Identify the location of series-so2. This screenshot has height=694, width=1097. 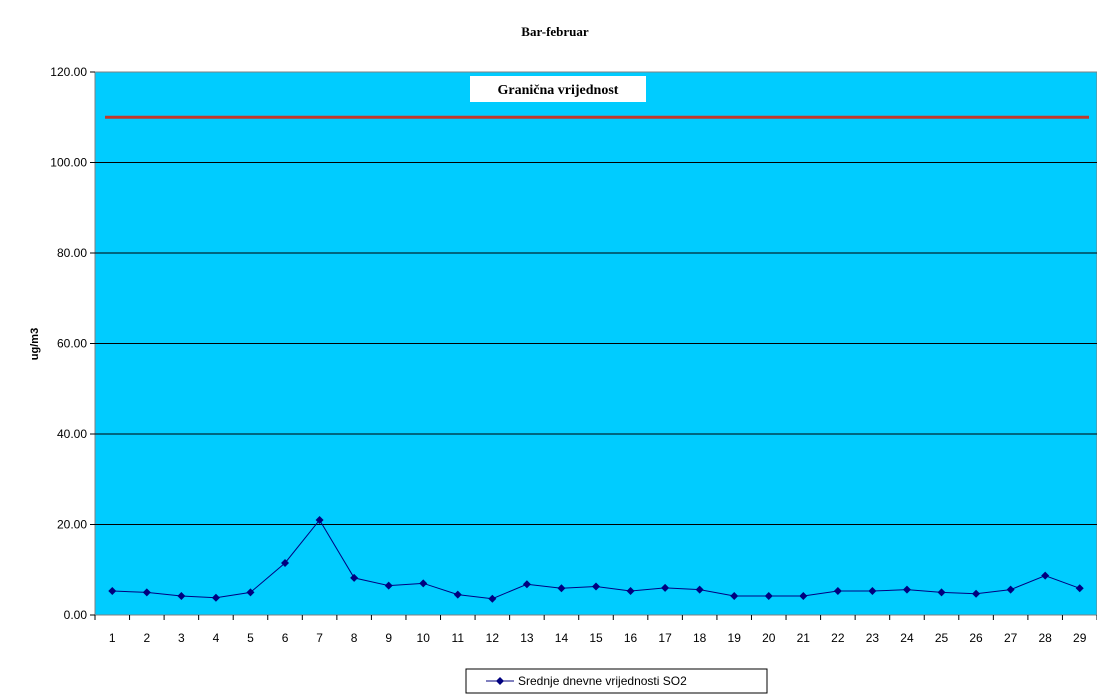
(596, 559).